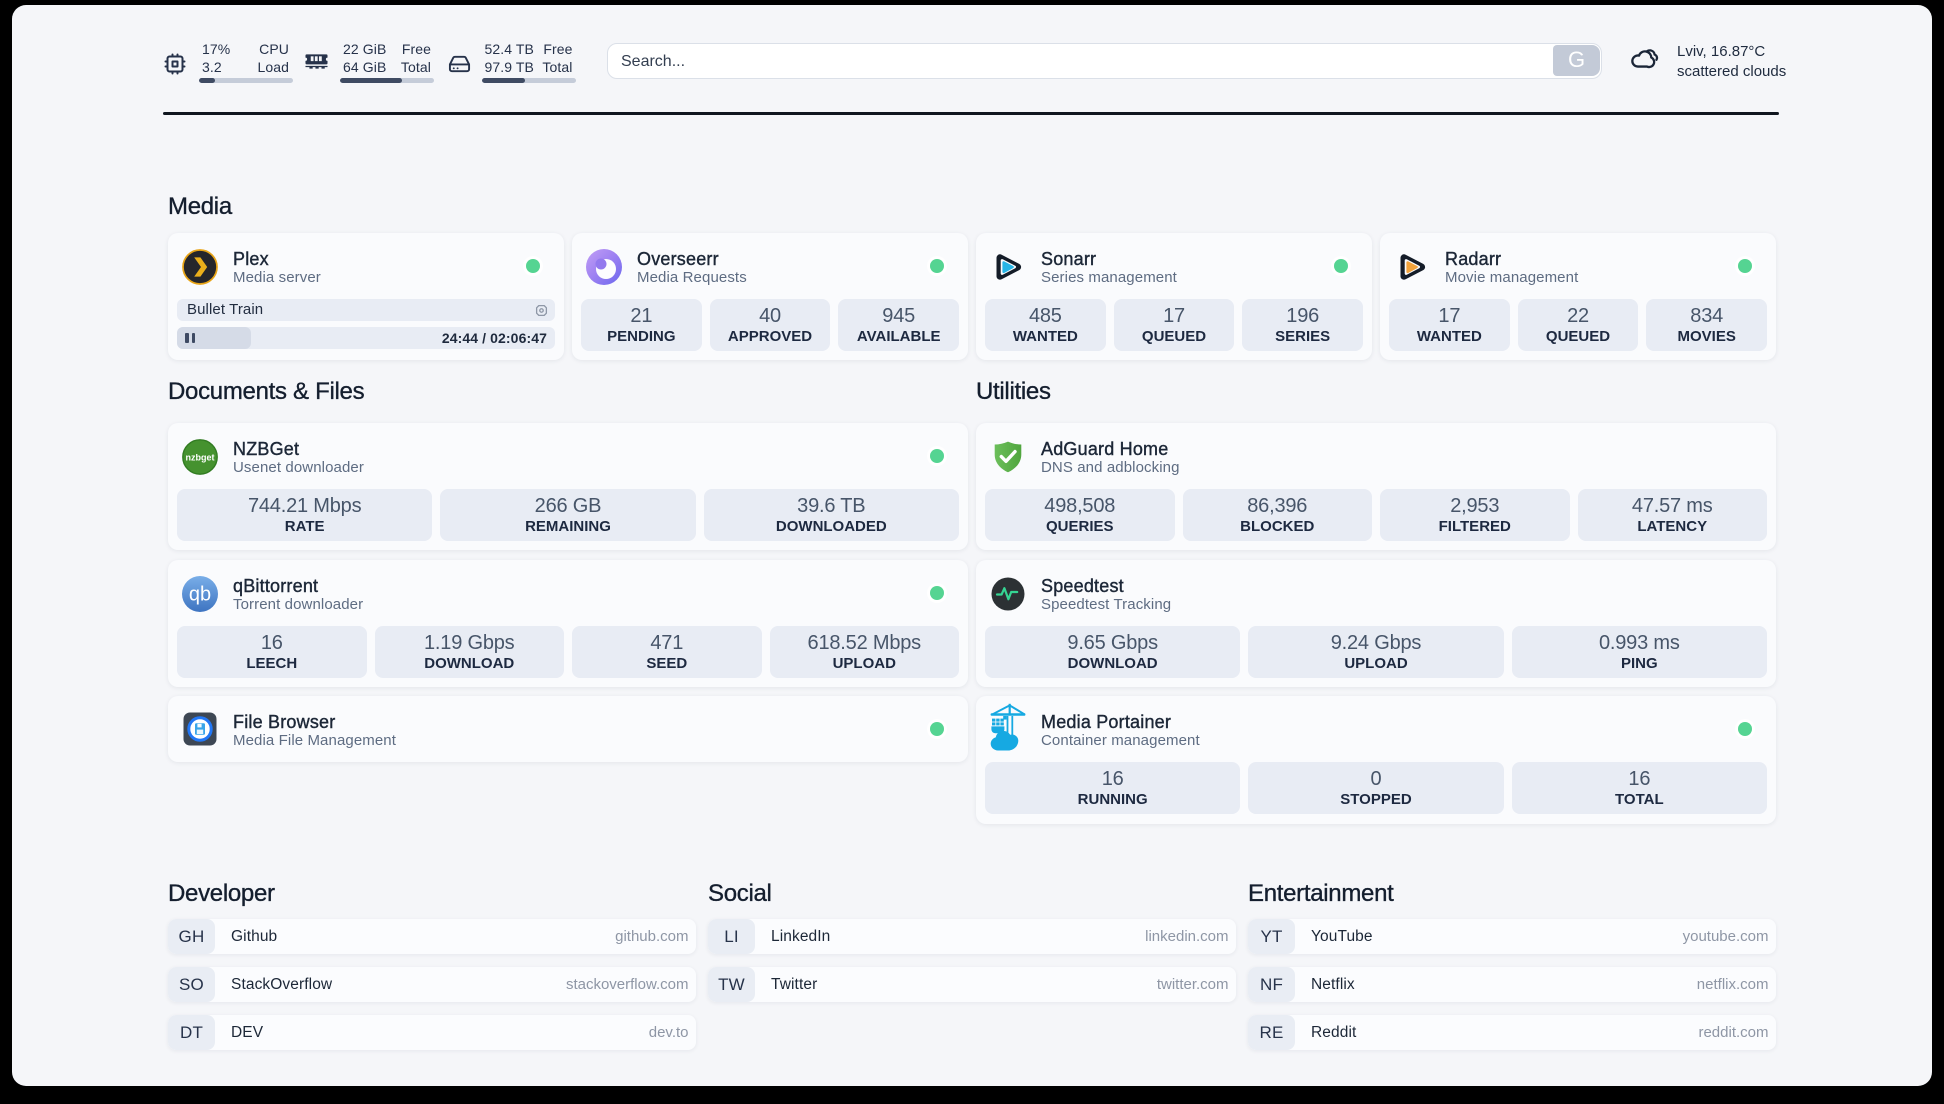 The height and width of the screenshot is (1104, 1944). I want to click on svg-text: nzbget, so click(200, 458).